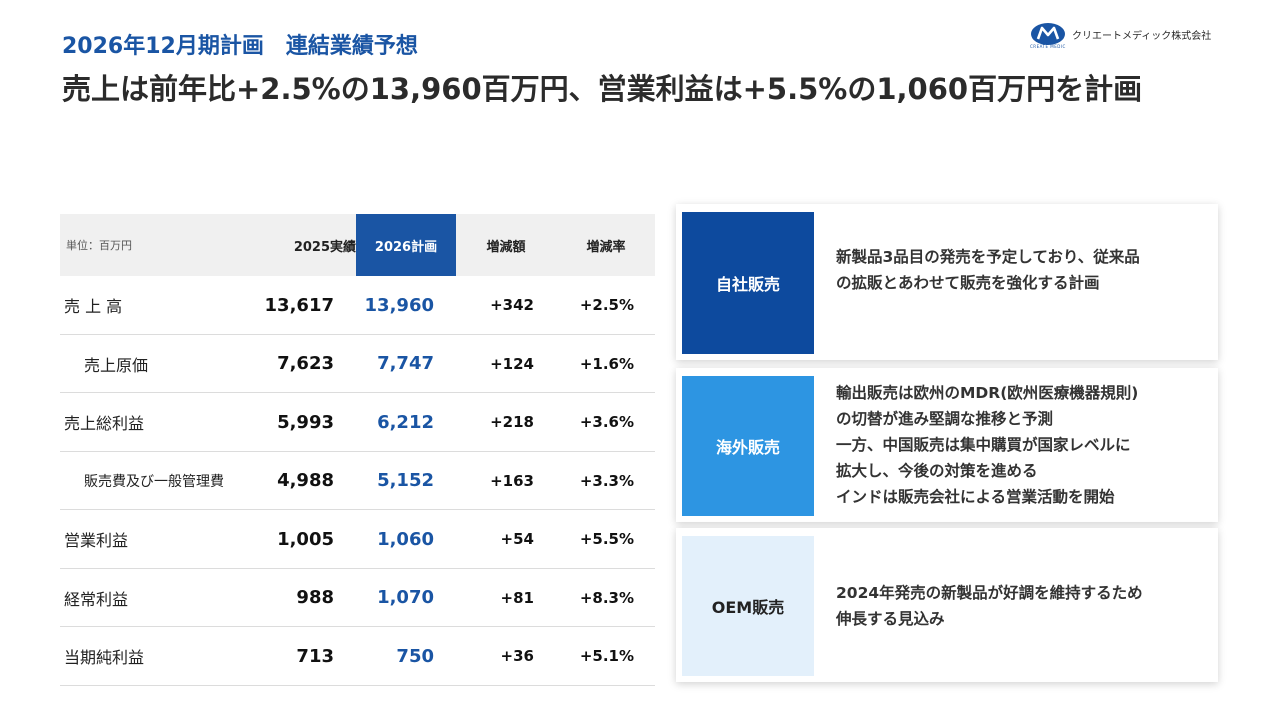 The height and width of the screenshot is (720, 1280). Describe the element at coordinates (606, 656) in the screenshot. I see `value-rate: +5.1%` at that location.